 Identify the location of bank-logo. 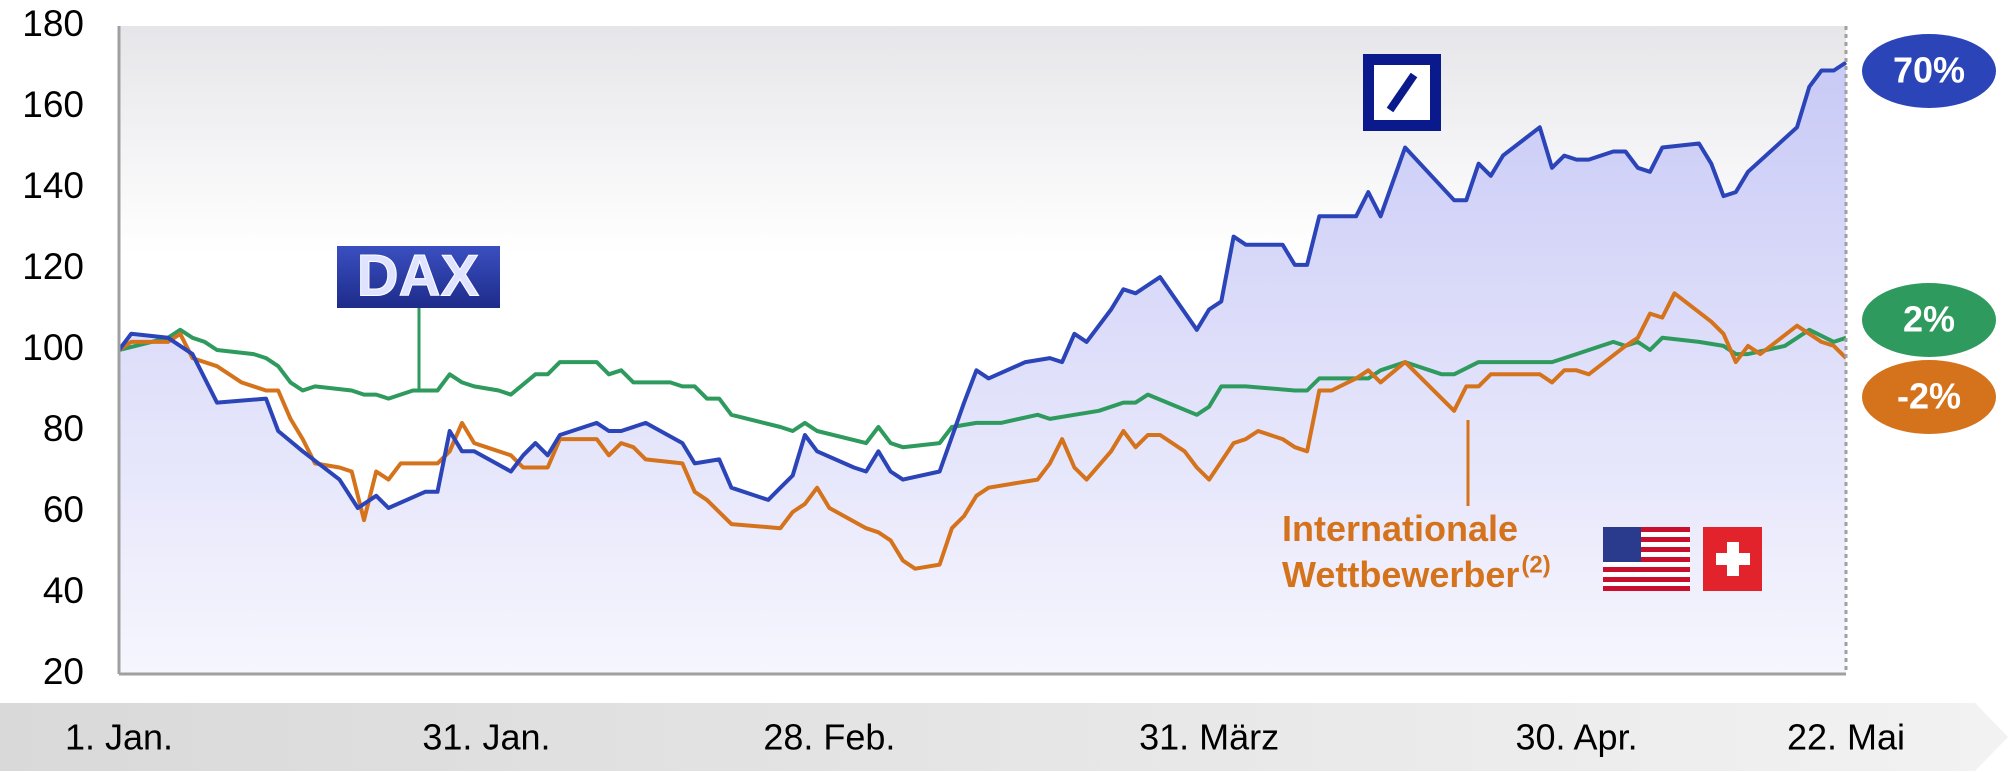
(1402, 92).